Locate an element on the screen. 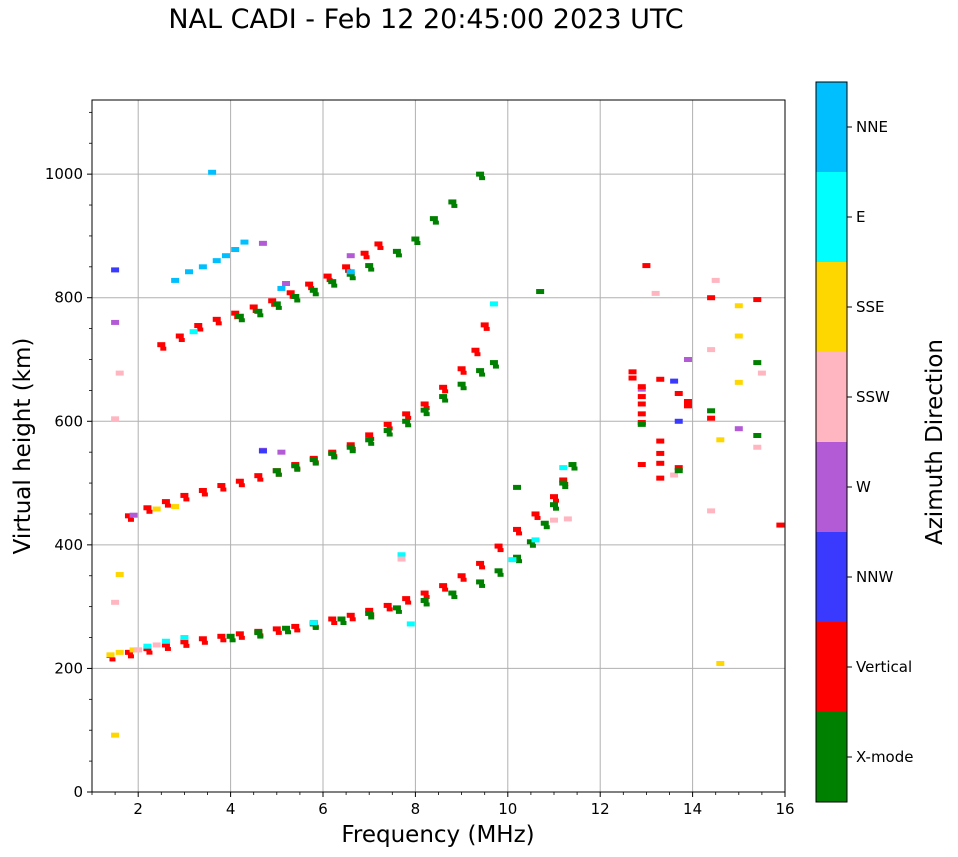 The height and width of the screenshot is (857, 958). colorbar-swatch is located at coordinates (831, 667).